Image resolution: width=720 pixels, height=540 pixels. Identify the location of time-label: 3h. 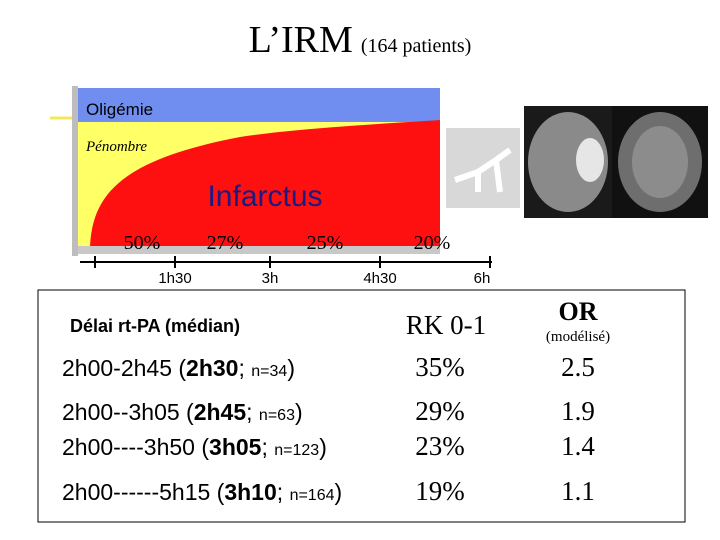
(270, 278).